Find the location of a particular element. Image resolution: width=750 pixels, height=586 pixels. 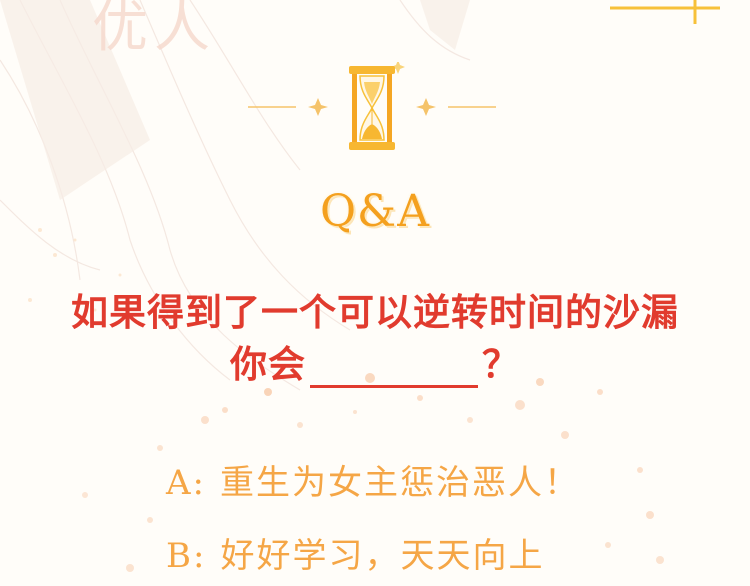

option-a: A: 重生为女主惩治恶人！ is located at coordinates (373, 479).